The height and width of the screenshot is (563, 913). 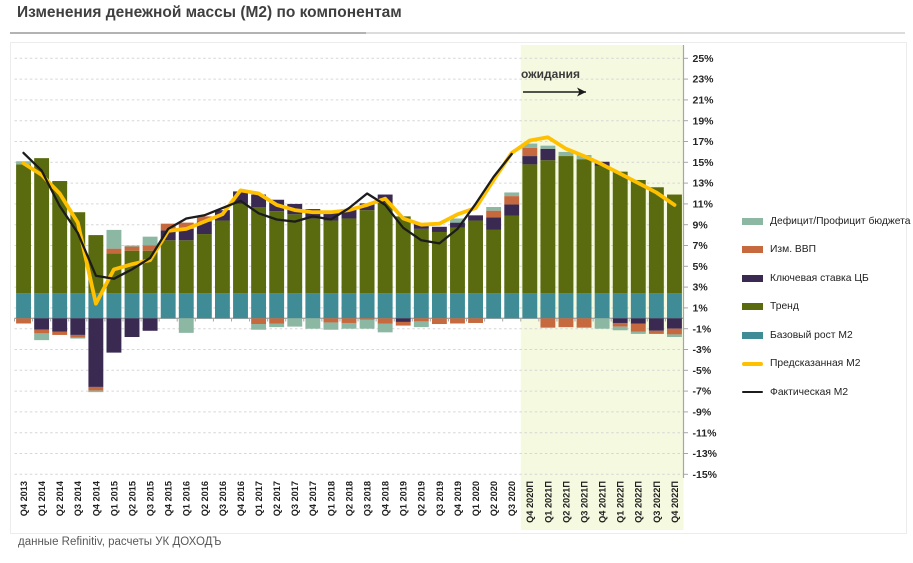 I want to click on legend-item-actual: Фактическая М2, so click(x=827, y=392).